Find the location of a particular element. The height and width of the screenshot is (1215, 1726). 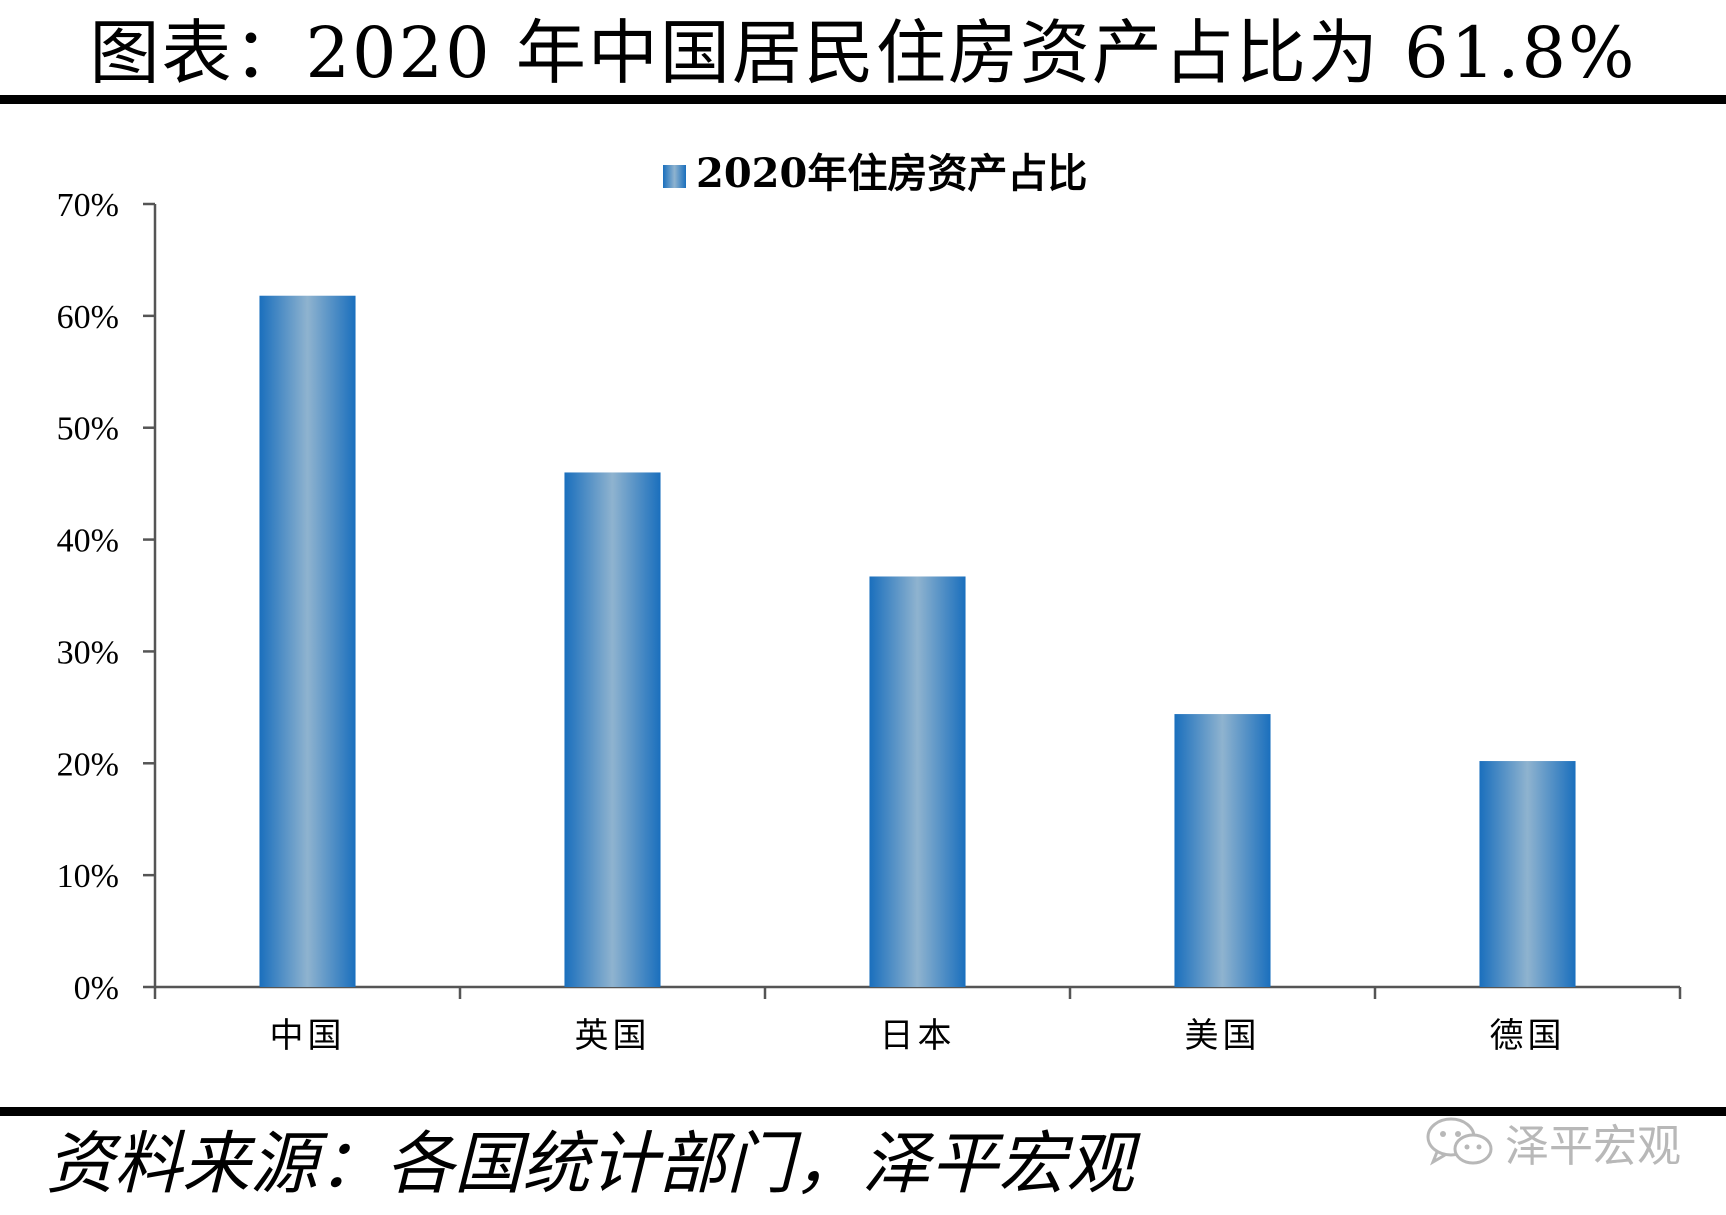

y-tick-label: 40% is located at coordinates (88, 541).